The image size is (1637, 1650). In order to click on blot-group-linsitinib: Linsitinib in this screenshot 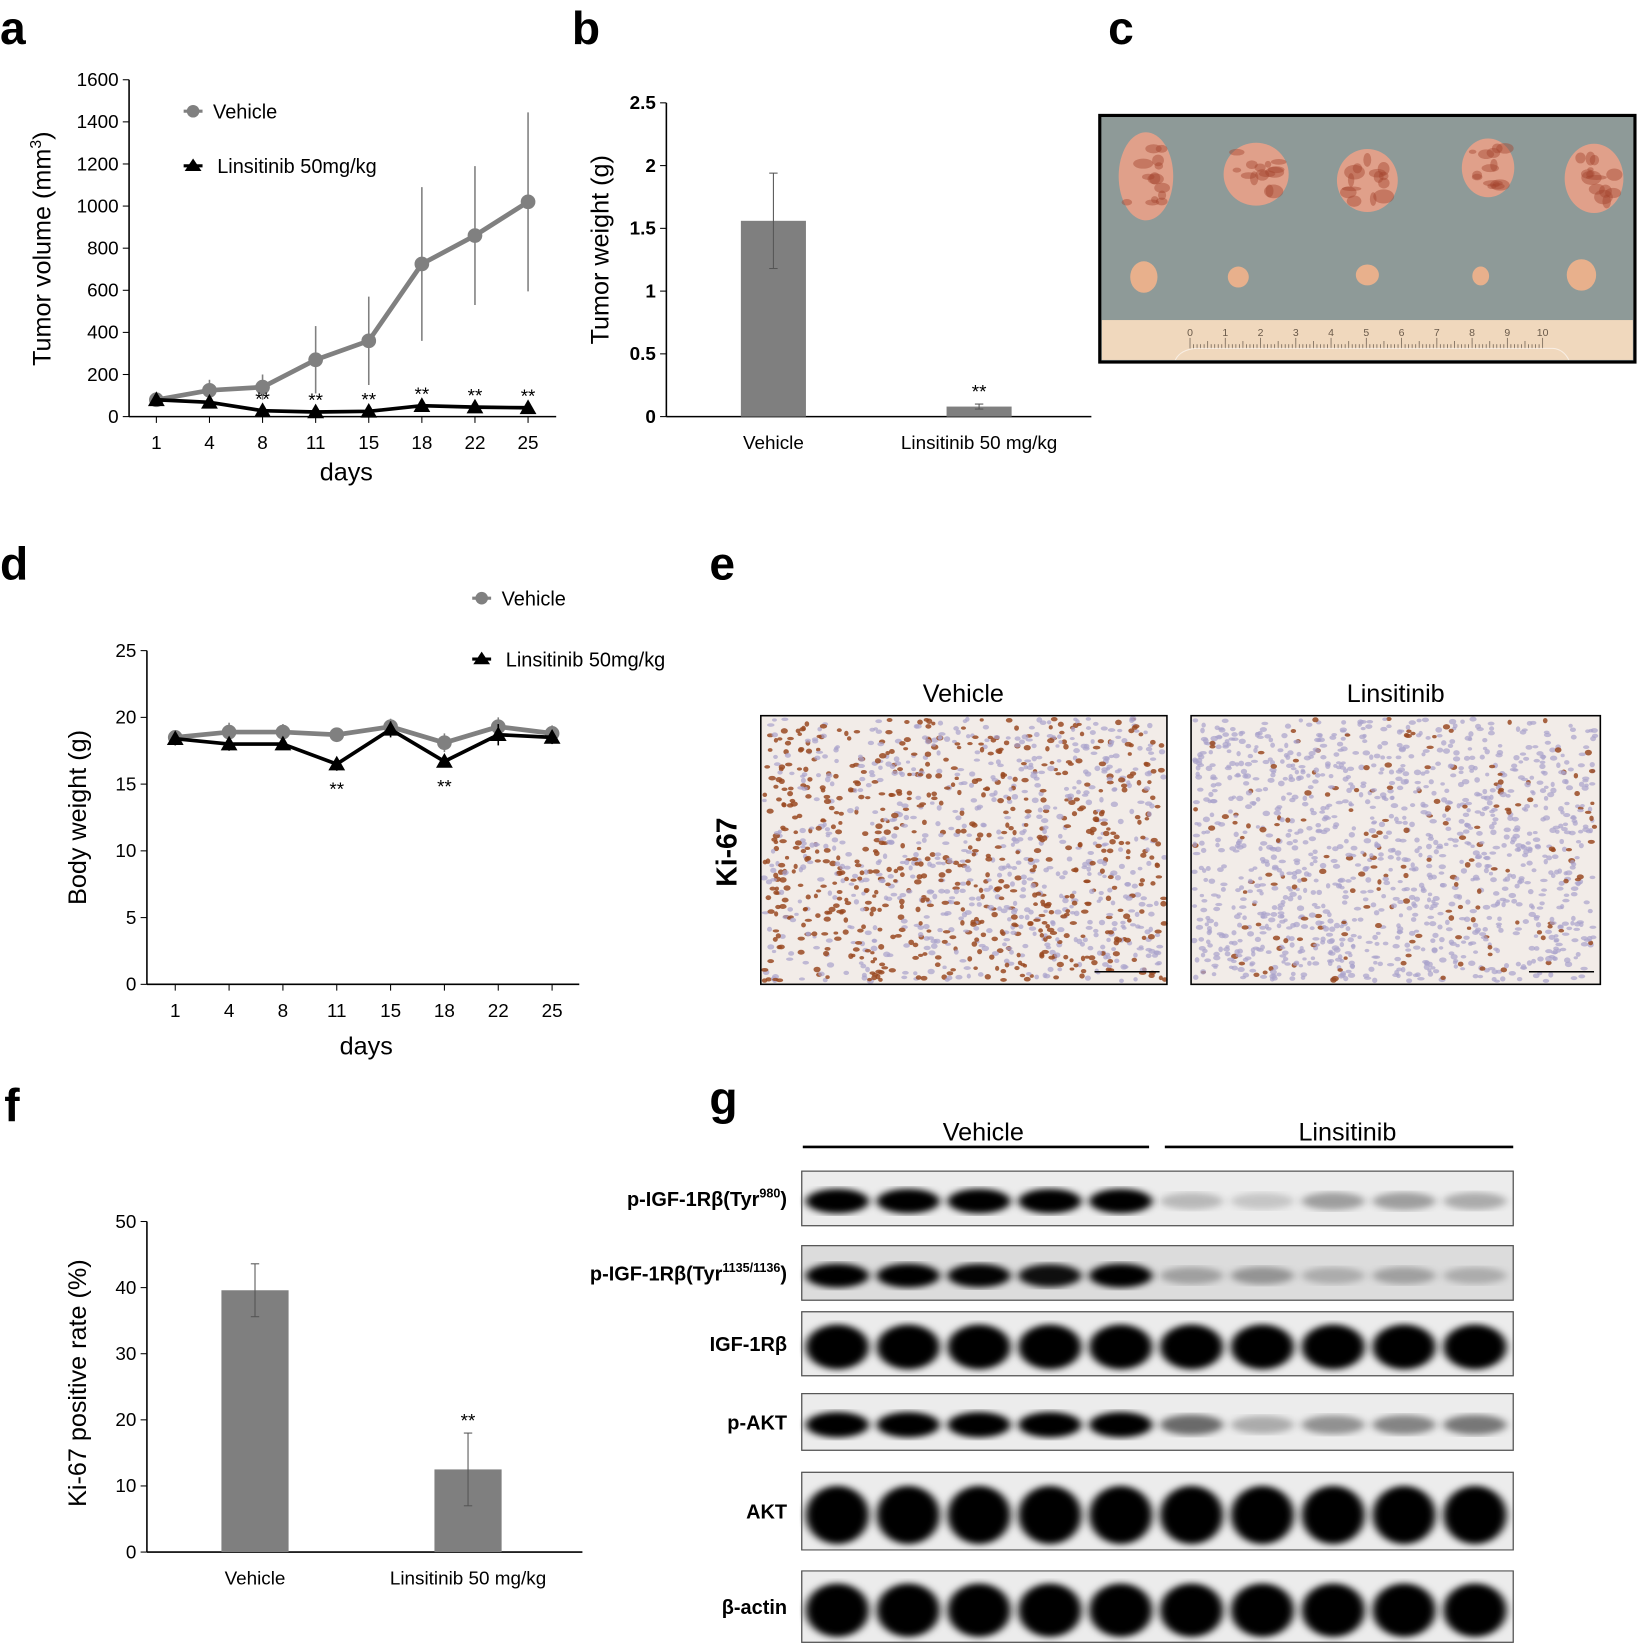, I will do `click(1347, 1133)`.